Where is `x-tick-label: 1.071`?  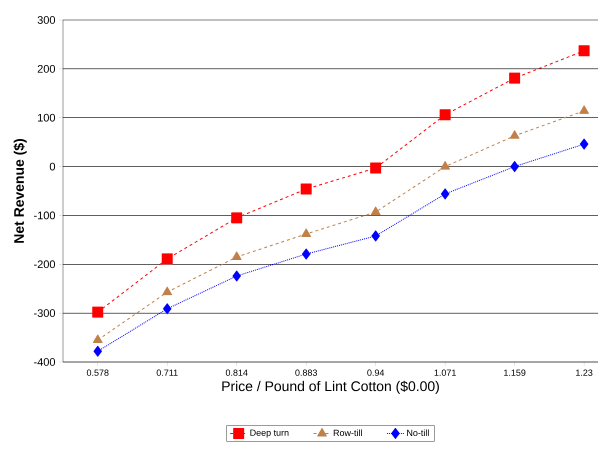
x-tick-label: 1.071 is located at coordinates (445, 373).